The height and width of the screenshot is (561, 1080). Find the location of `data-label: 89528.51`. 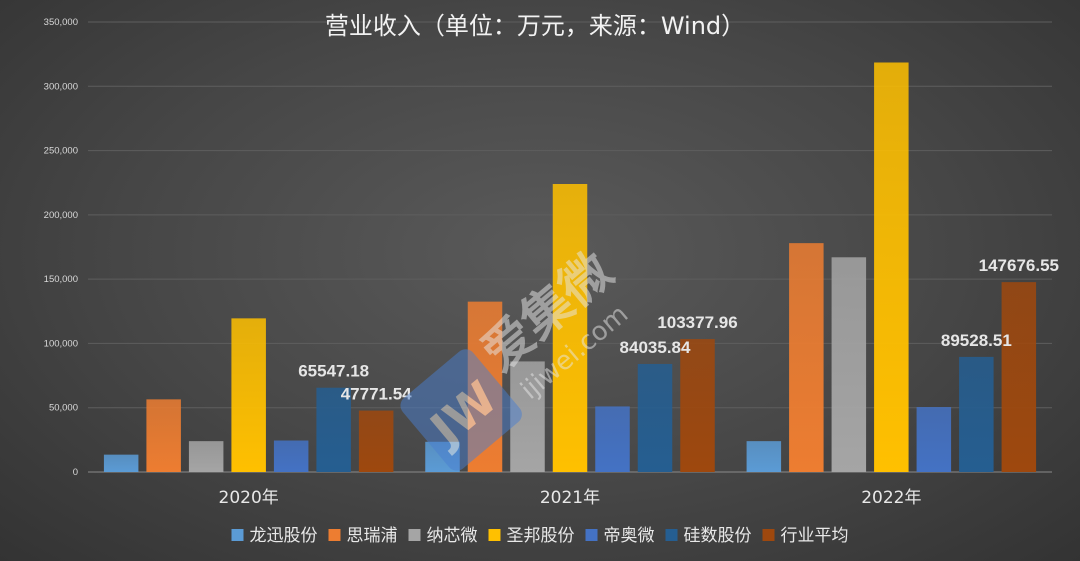

data-label: 89528.51 is located at coordinates (976, 340).